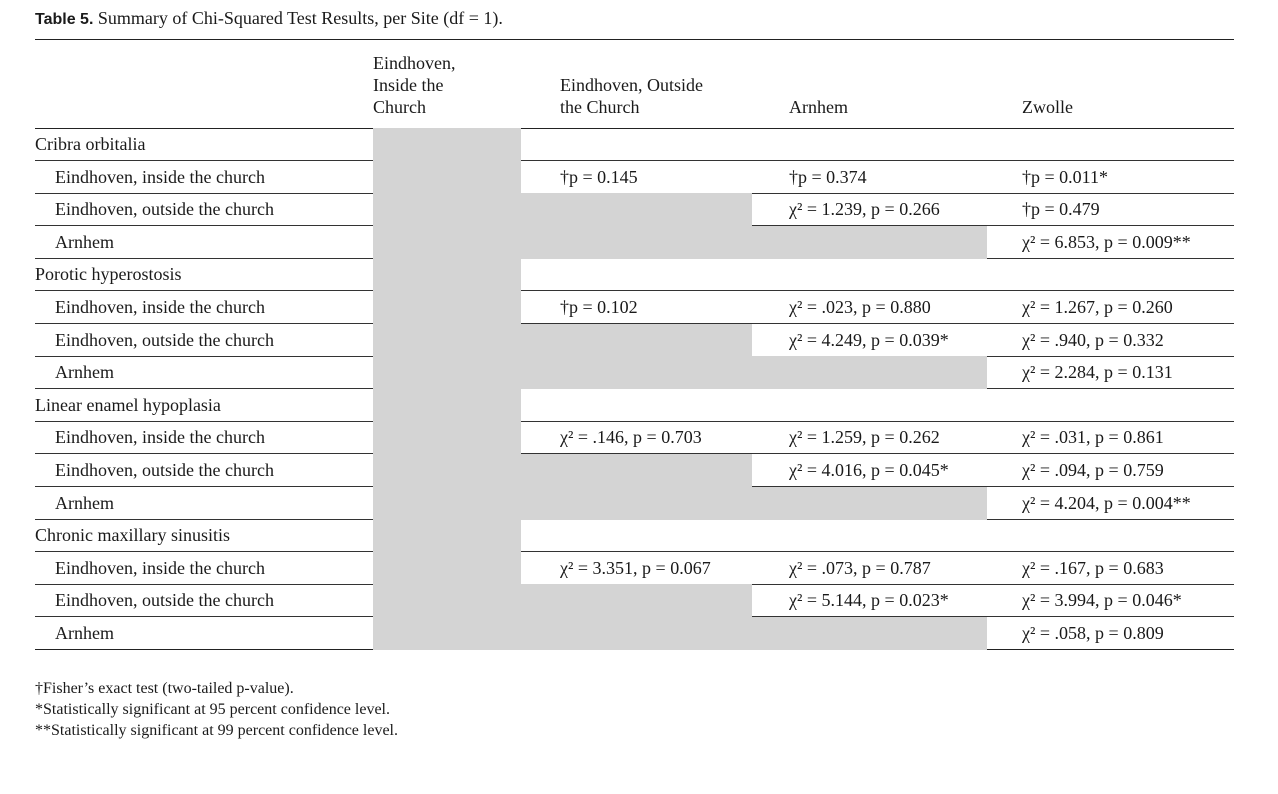 The image size is (1278, 794). I want to click on value-cell: χ² = 3.994, p = 0.046*, so click(1102, 600).